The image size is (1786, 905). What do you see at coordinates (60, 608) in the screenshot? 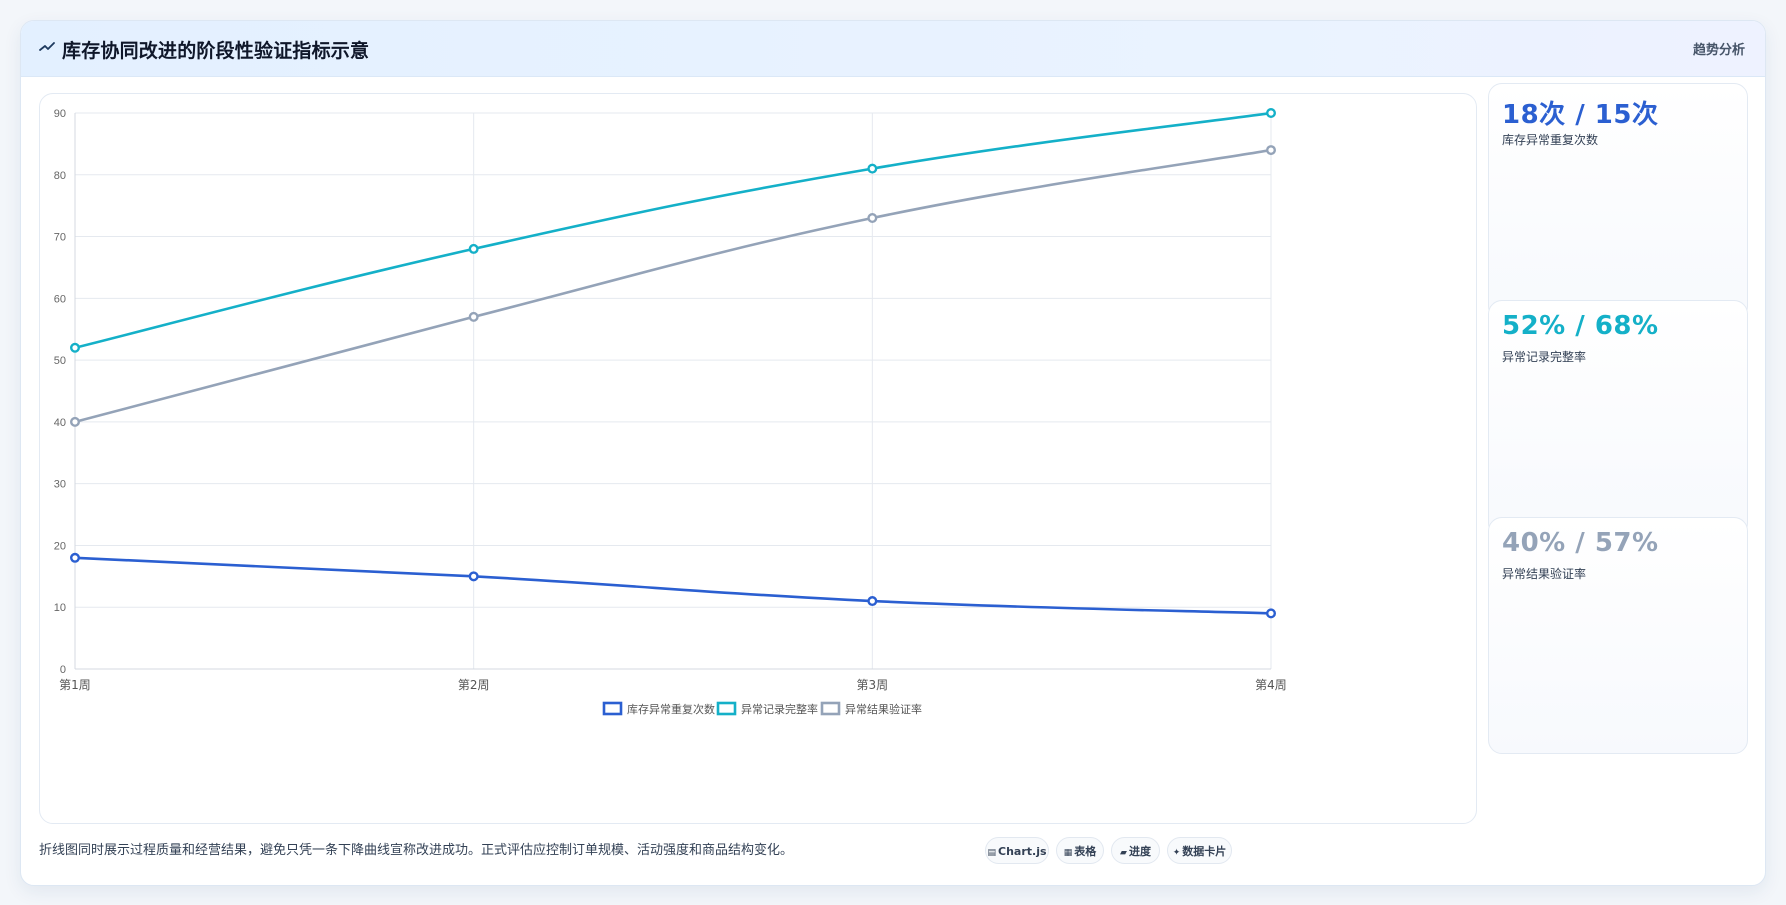
I see `y-tick-label: 10` at bounding box center [60, 608].